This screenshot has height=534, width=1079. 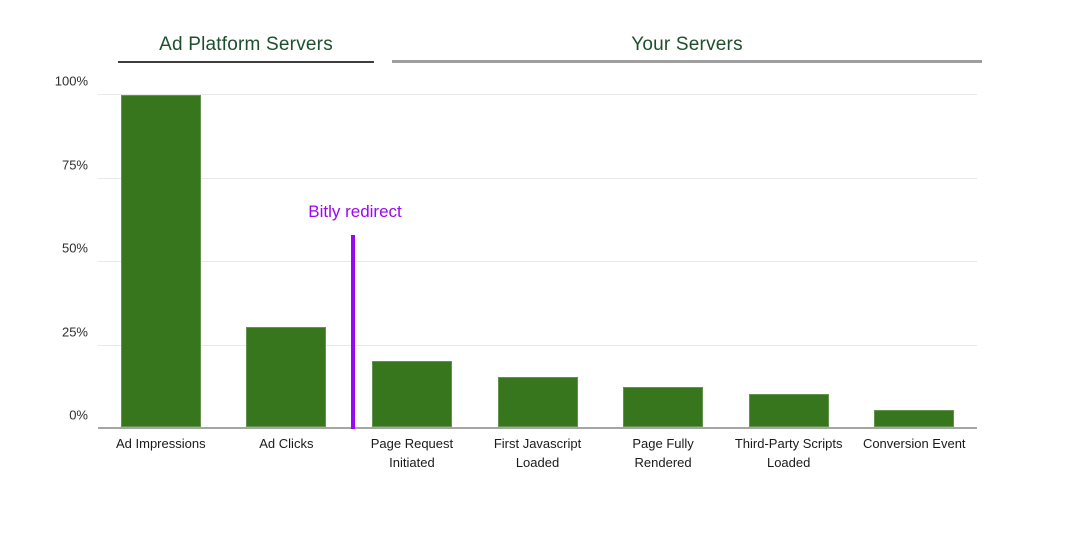 What do you see at coordinates (914, 418) in the screenshot?
I see `bar-conversion-event` at bounding box center [914, 418].